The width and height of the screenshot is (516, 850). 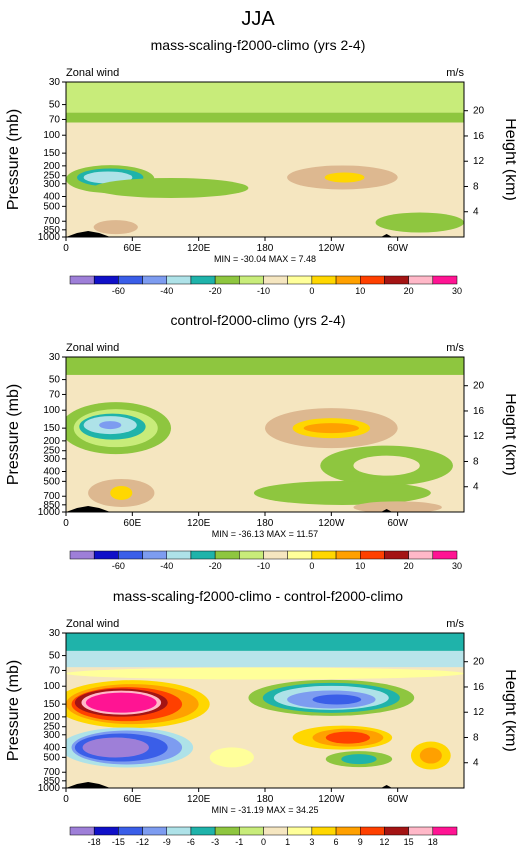 I want to click on y-tick-label: 50, so click(x=55, y=105).